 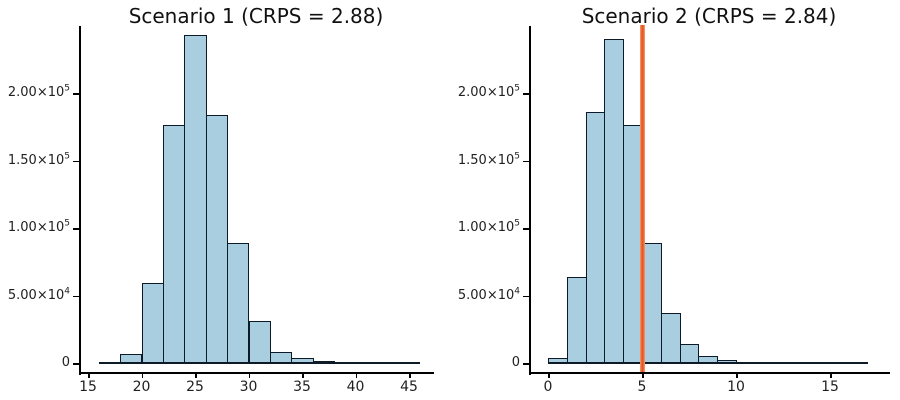 What do you see at coordinates (488, 159) in the screenshot?
I see `scenario-2-y-tick-label: 1.50×10⁵` at bounding box center [488, 159].